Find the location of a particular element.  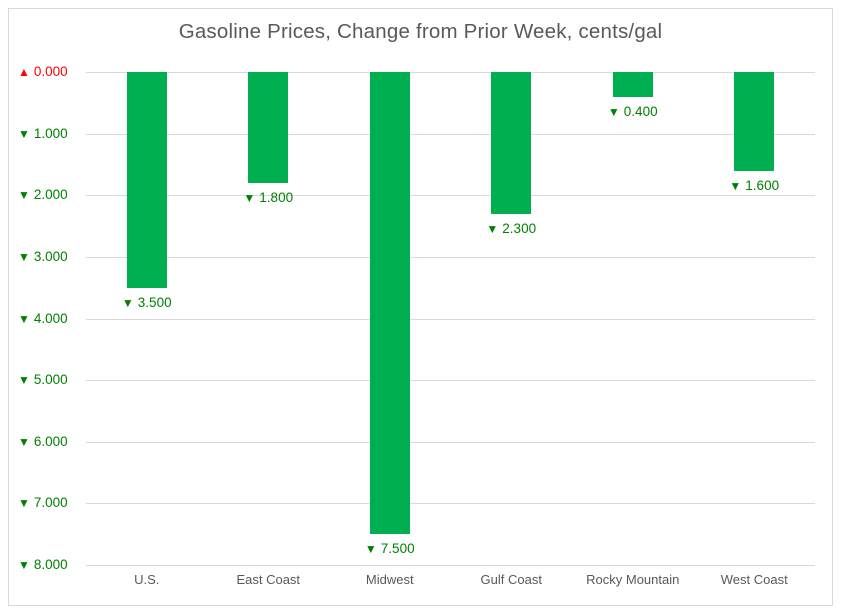

bar-data-value: 1.800 is located at coordinates (276, 197).